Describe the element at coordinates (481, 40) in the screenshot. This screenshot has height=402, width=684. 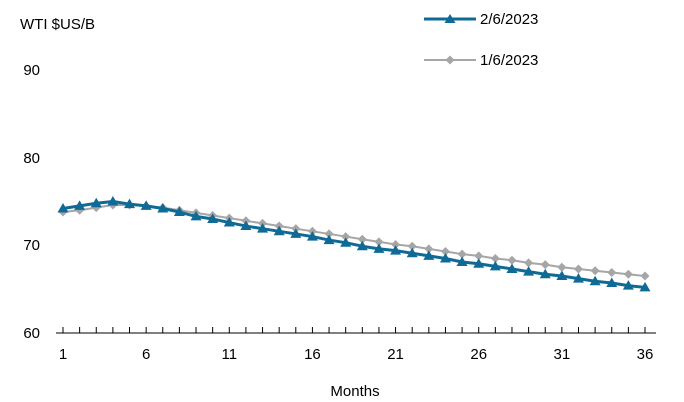
I see `legend: 2/6/2023 1/6/2023` at that location.